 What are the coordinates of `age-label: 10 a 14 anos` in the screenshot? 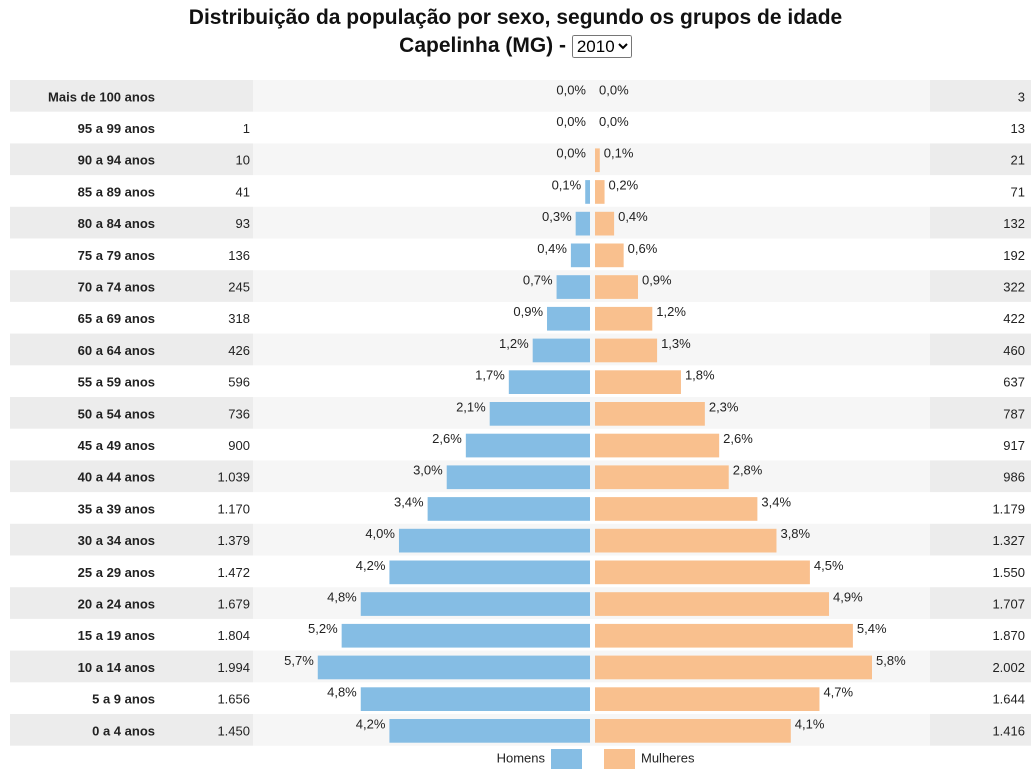 It's located at (116, 667).